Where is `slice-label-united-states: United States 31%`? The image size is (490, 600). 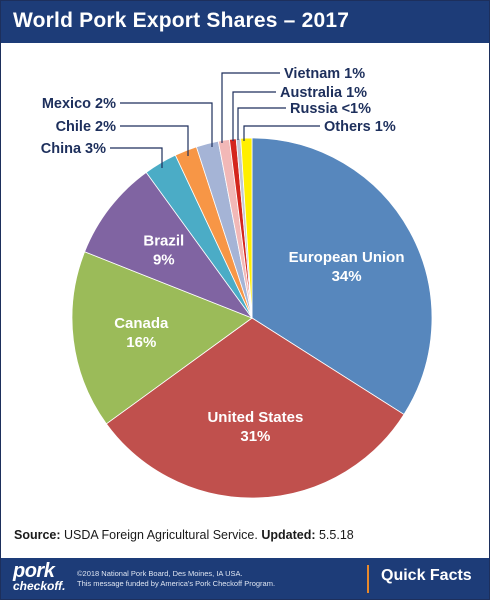 slice-label-united-states: United States 31% is located at coordinates (255, 427).